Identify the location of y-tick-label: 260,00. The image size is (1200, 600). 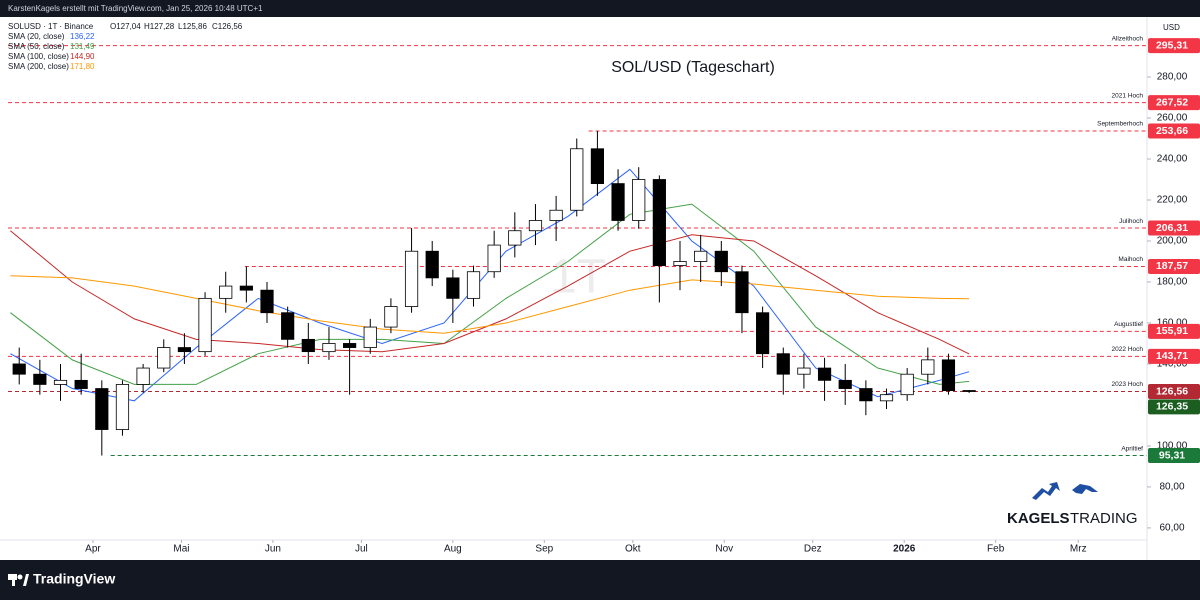
(1172, 118).